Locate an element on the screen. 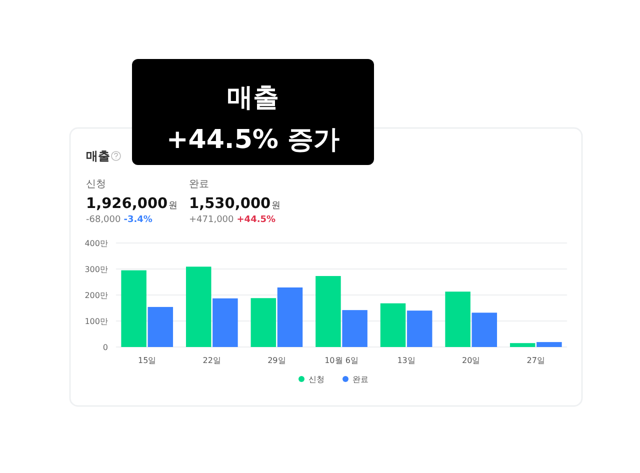 Image resolution: width=640 pixels, height=473 pixels. y-tick-label: 100만 is located at coordinates (96, 321).